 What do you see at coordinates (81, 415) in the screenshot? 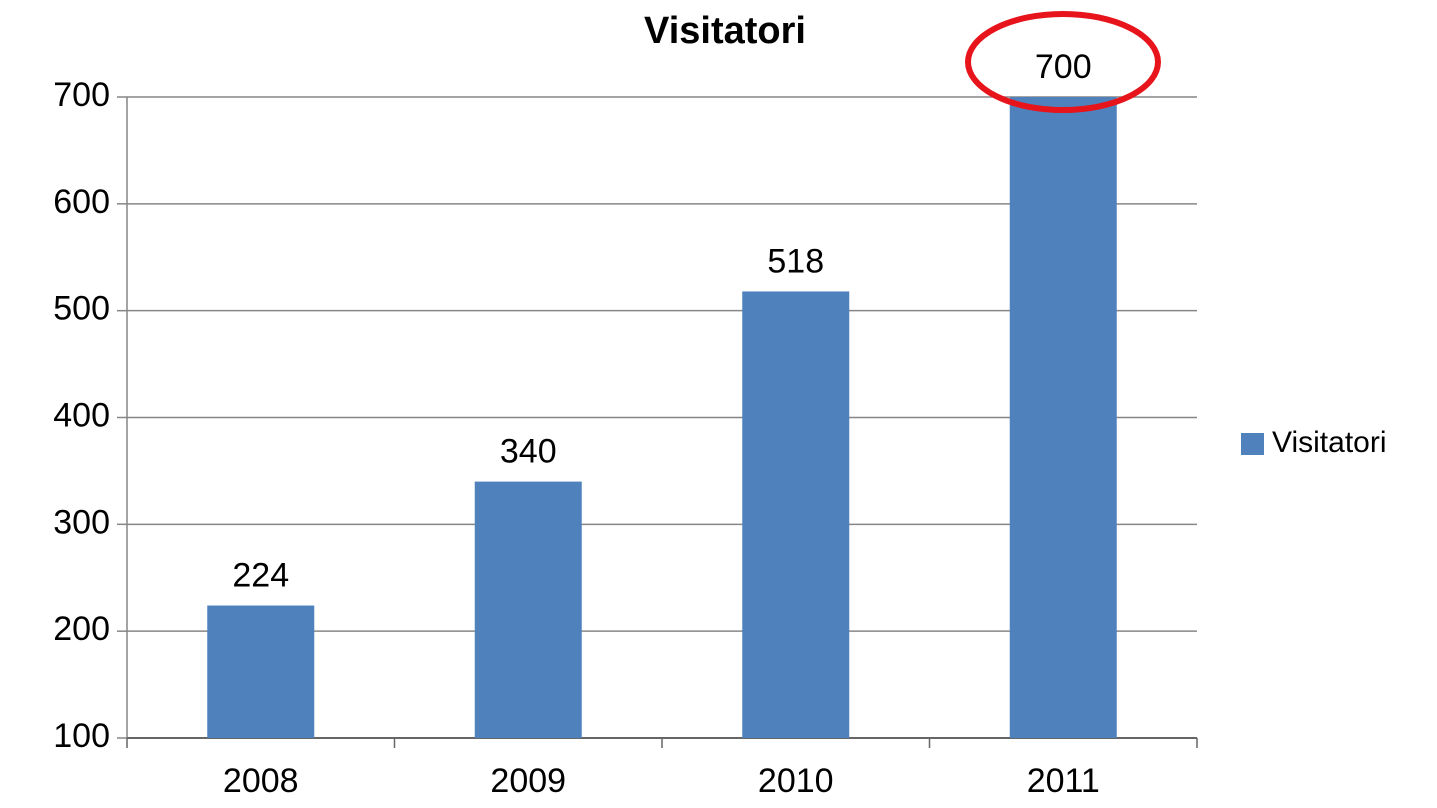
I see `y-tick-label: 400` at bounding box center [81, 415].